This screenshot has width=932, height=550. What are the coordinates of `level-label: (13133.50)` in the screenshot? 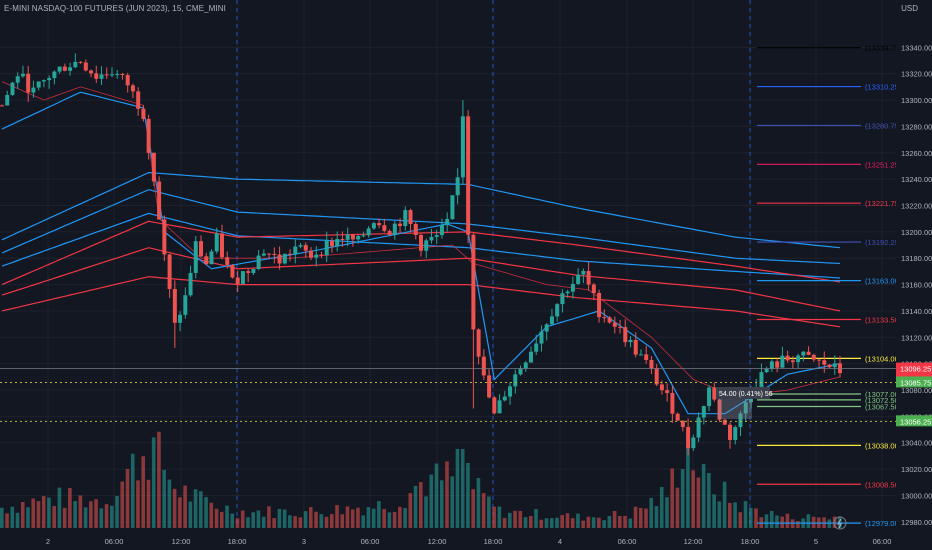 It's located at (883, 320).